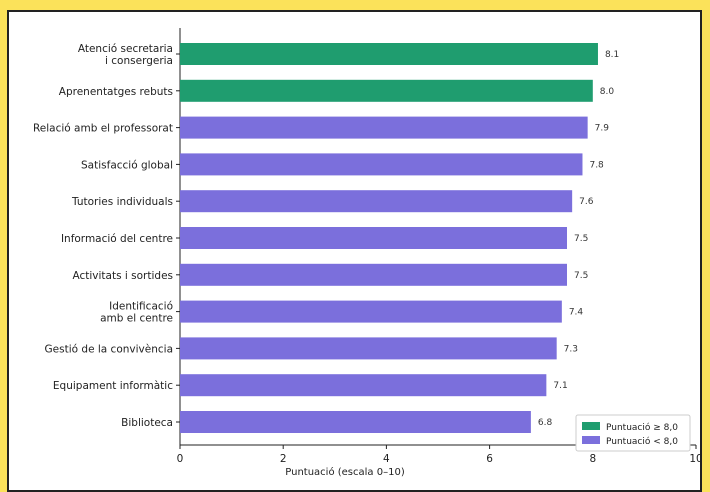 The height and width of the screenshot is (492, 710). What do you see at coordinates (136, 319) in the screenshot?
I see `category-label: amb el centre` at bounding box center [136, 319].